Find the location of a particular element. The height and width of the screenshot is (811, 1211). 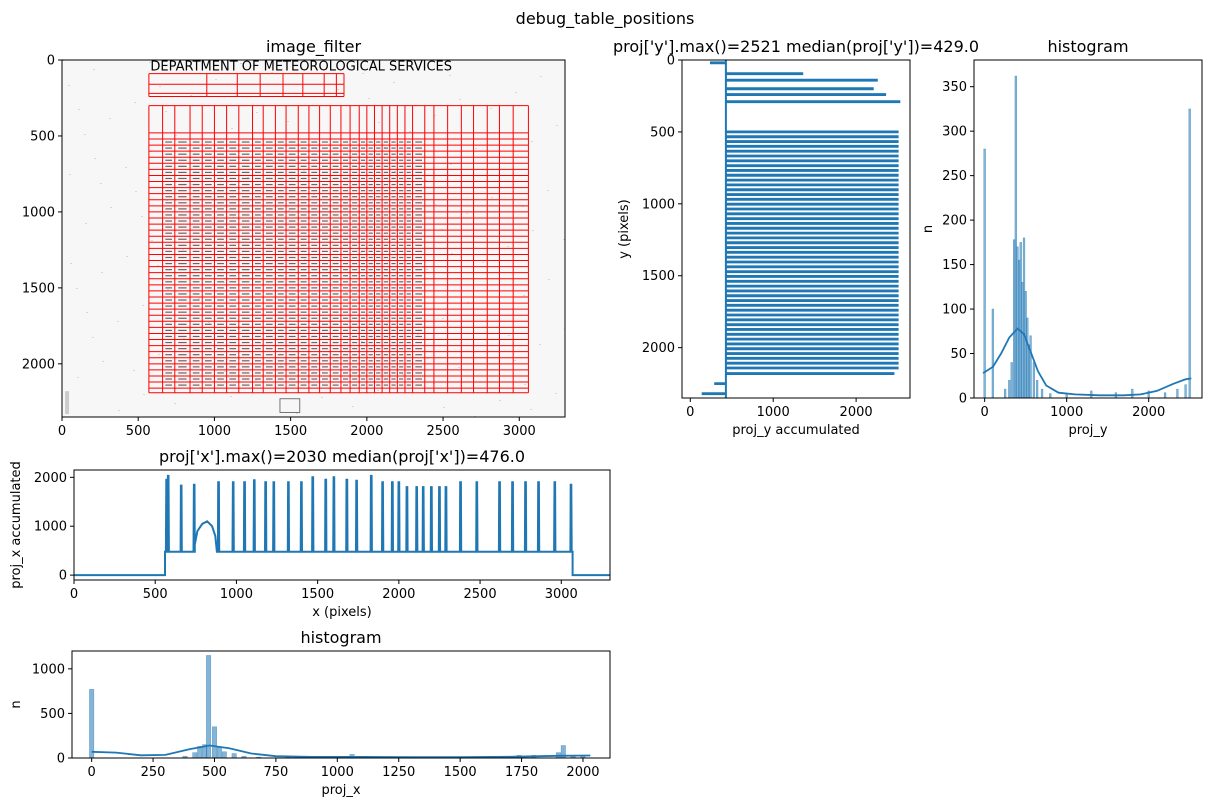

proj_x-ytick-label: 0 is located at coordinates (63, 576).